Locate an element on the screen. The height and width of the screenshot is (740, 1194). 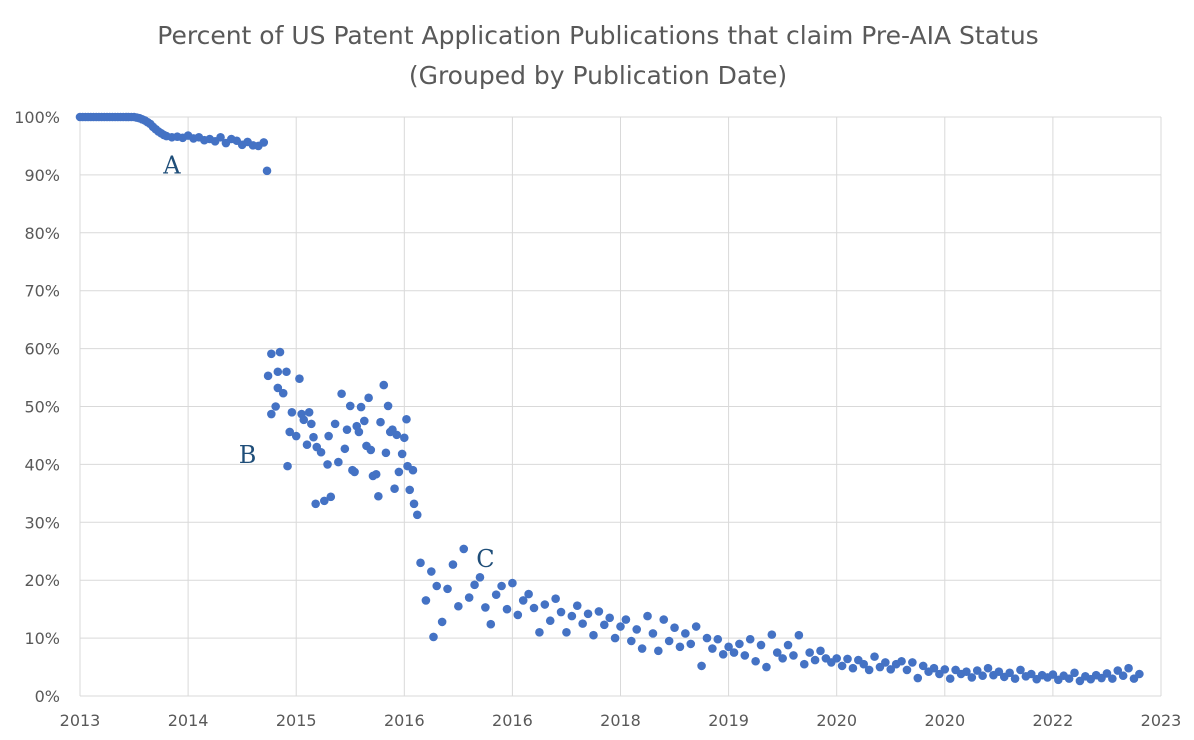
y-tick-label: 70% is located at coordinates (42, 291).